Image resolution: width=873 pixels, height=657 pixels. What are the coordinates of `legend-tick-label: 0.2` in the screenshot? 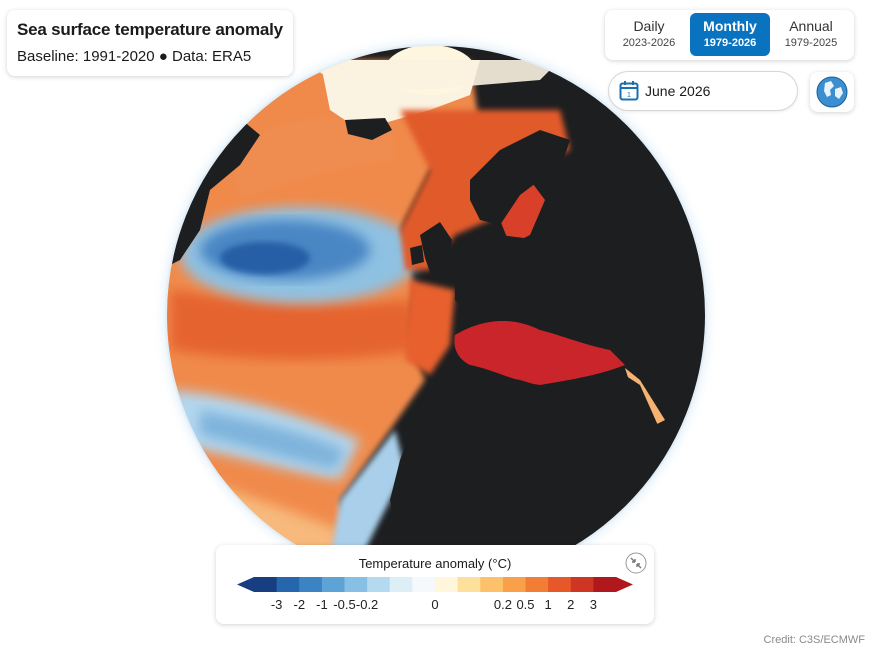 It's located at (503, 604).